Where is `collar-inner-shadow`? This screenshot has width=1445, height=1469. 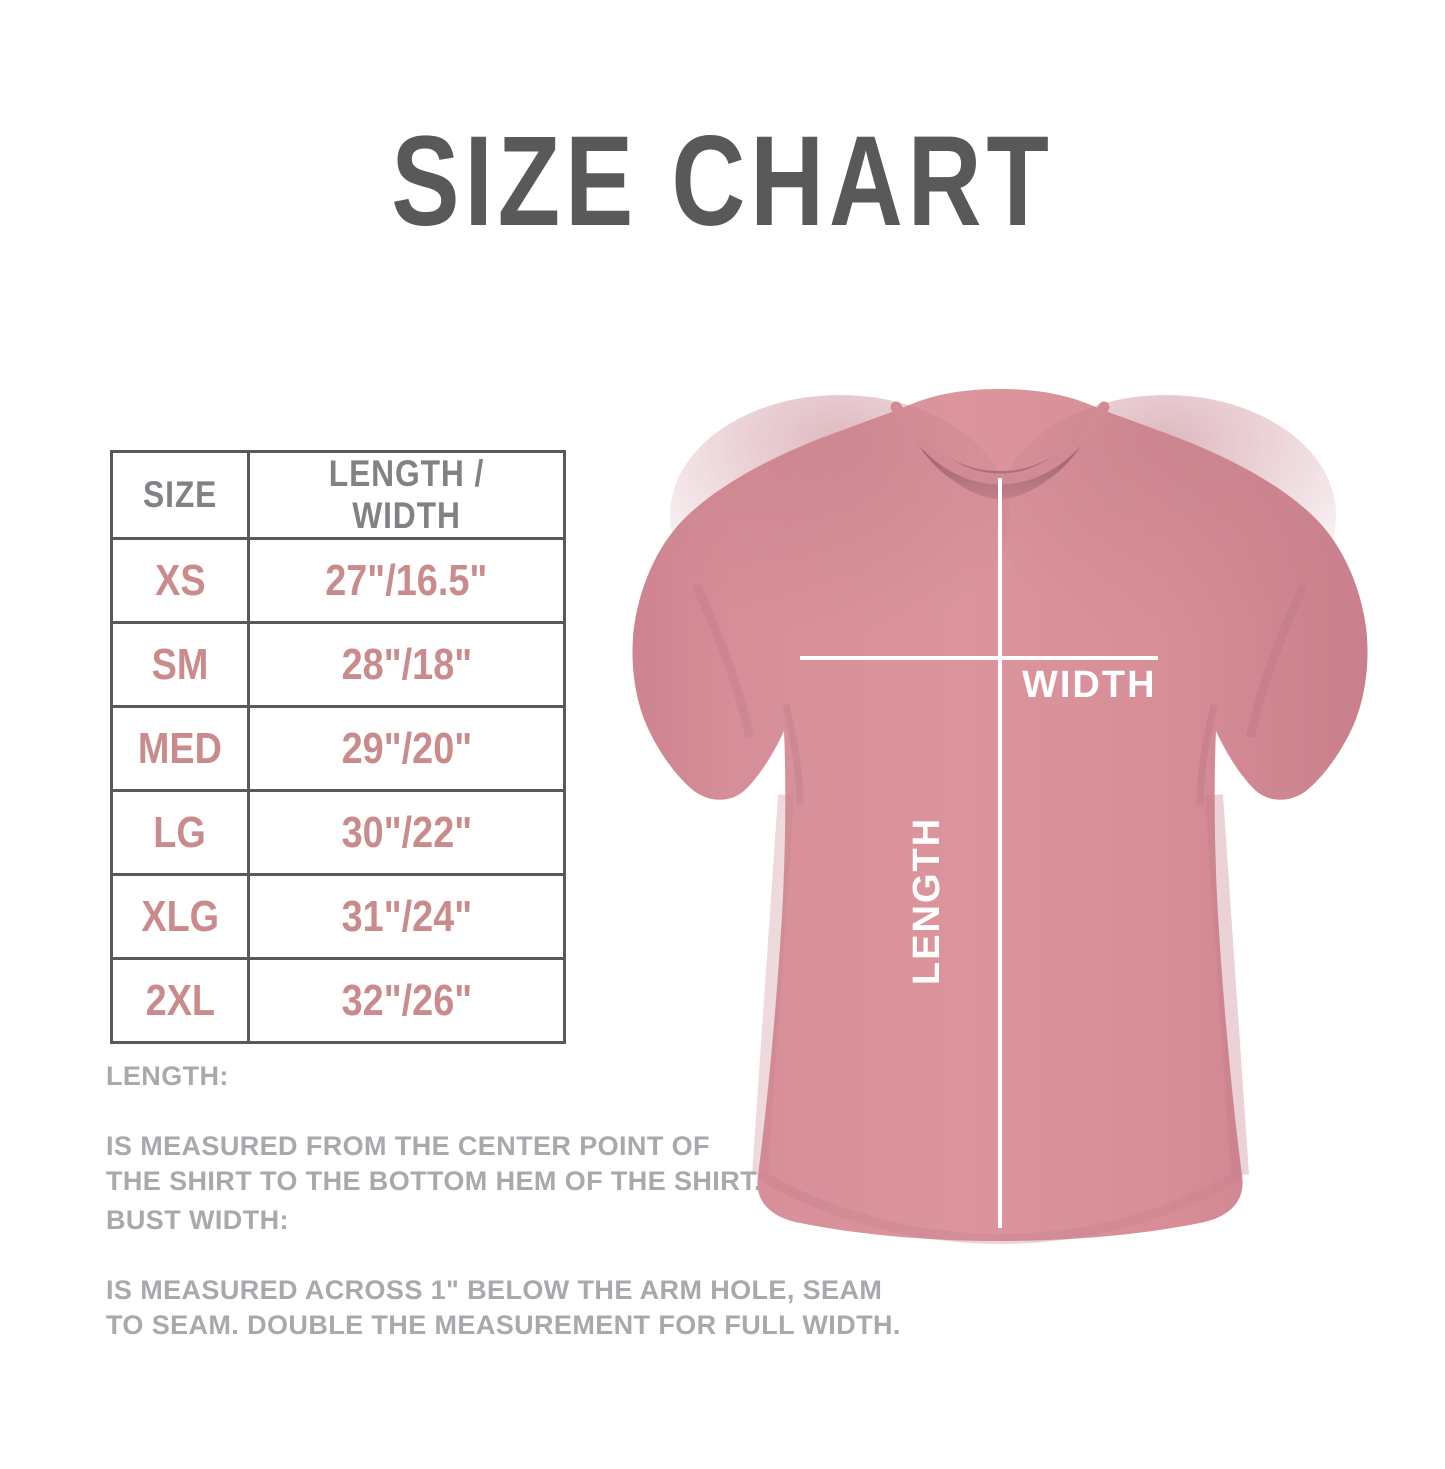 collar-inner-shadow is located at coordinates (1000, 454).